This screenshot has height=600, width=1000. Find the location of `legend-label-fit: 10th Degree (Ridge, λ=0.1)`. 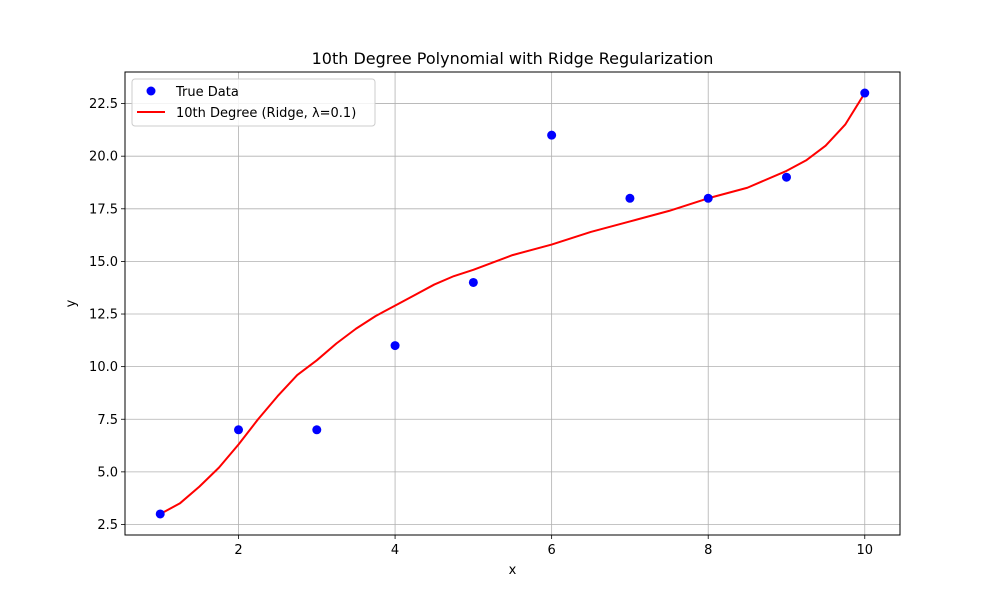

legend-label-fit: 10th Degree (Ridge, λ=0.1) is located at coordinates (266, 113).